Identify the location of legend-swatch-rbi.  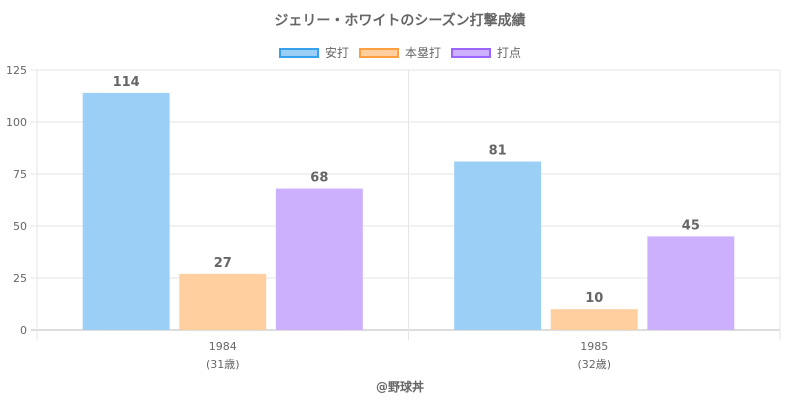
(471, 52).